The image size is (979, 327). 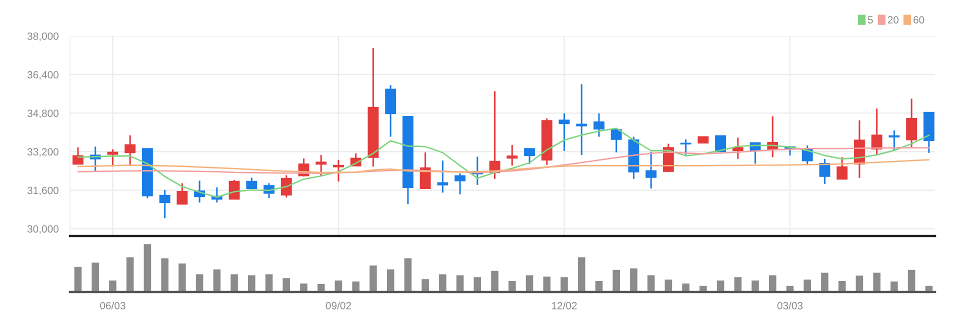 What do you see at coordinates (42, 114) in the screenshot?
I see `y-tick-label: 34,800` at bounding box center [42, 114].